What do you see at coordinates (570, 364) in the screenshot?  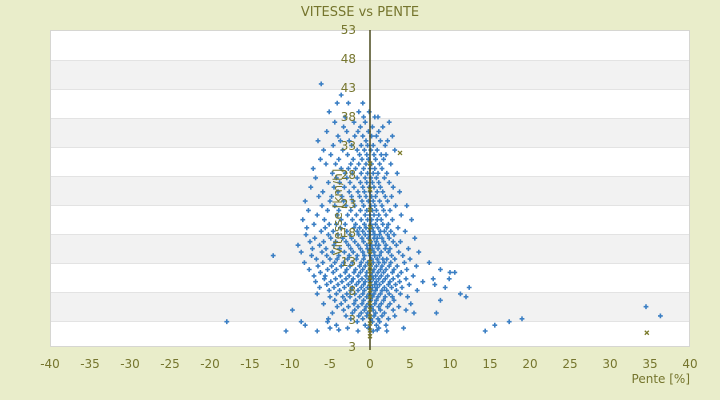 I see `x-tick-label: 25` at bounding box center [570, 364].